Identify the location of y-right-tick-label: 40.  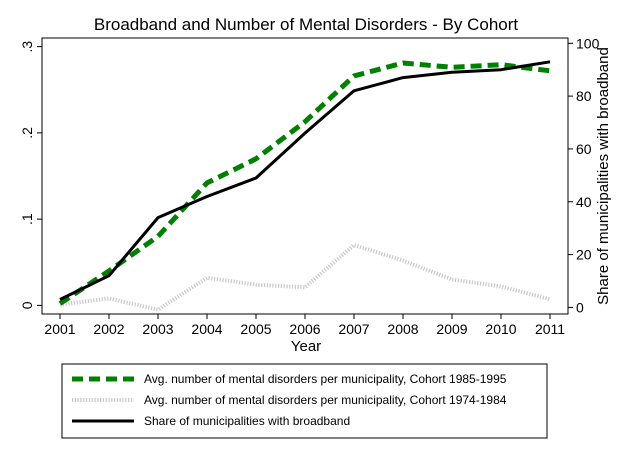
(584, 202).